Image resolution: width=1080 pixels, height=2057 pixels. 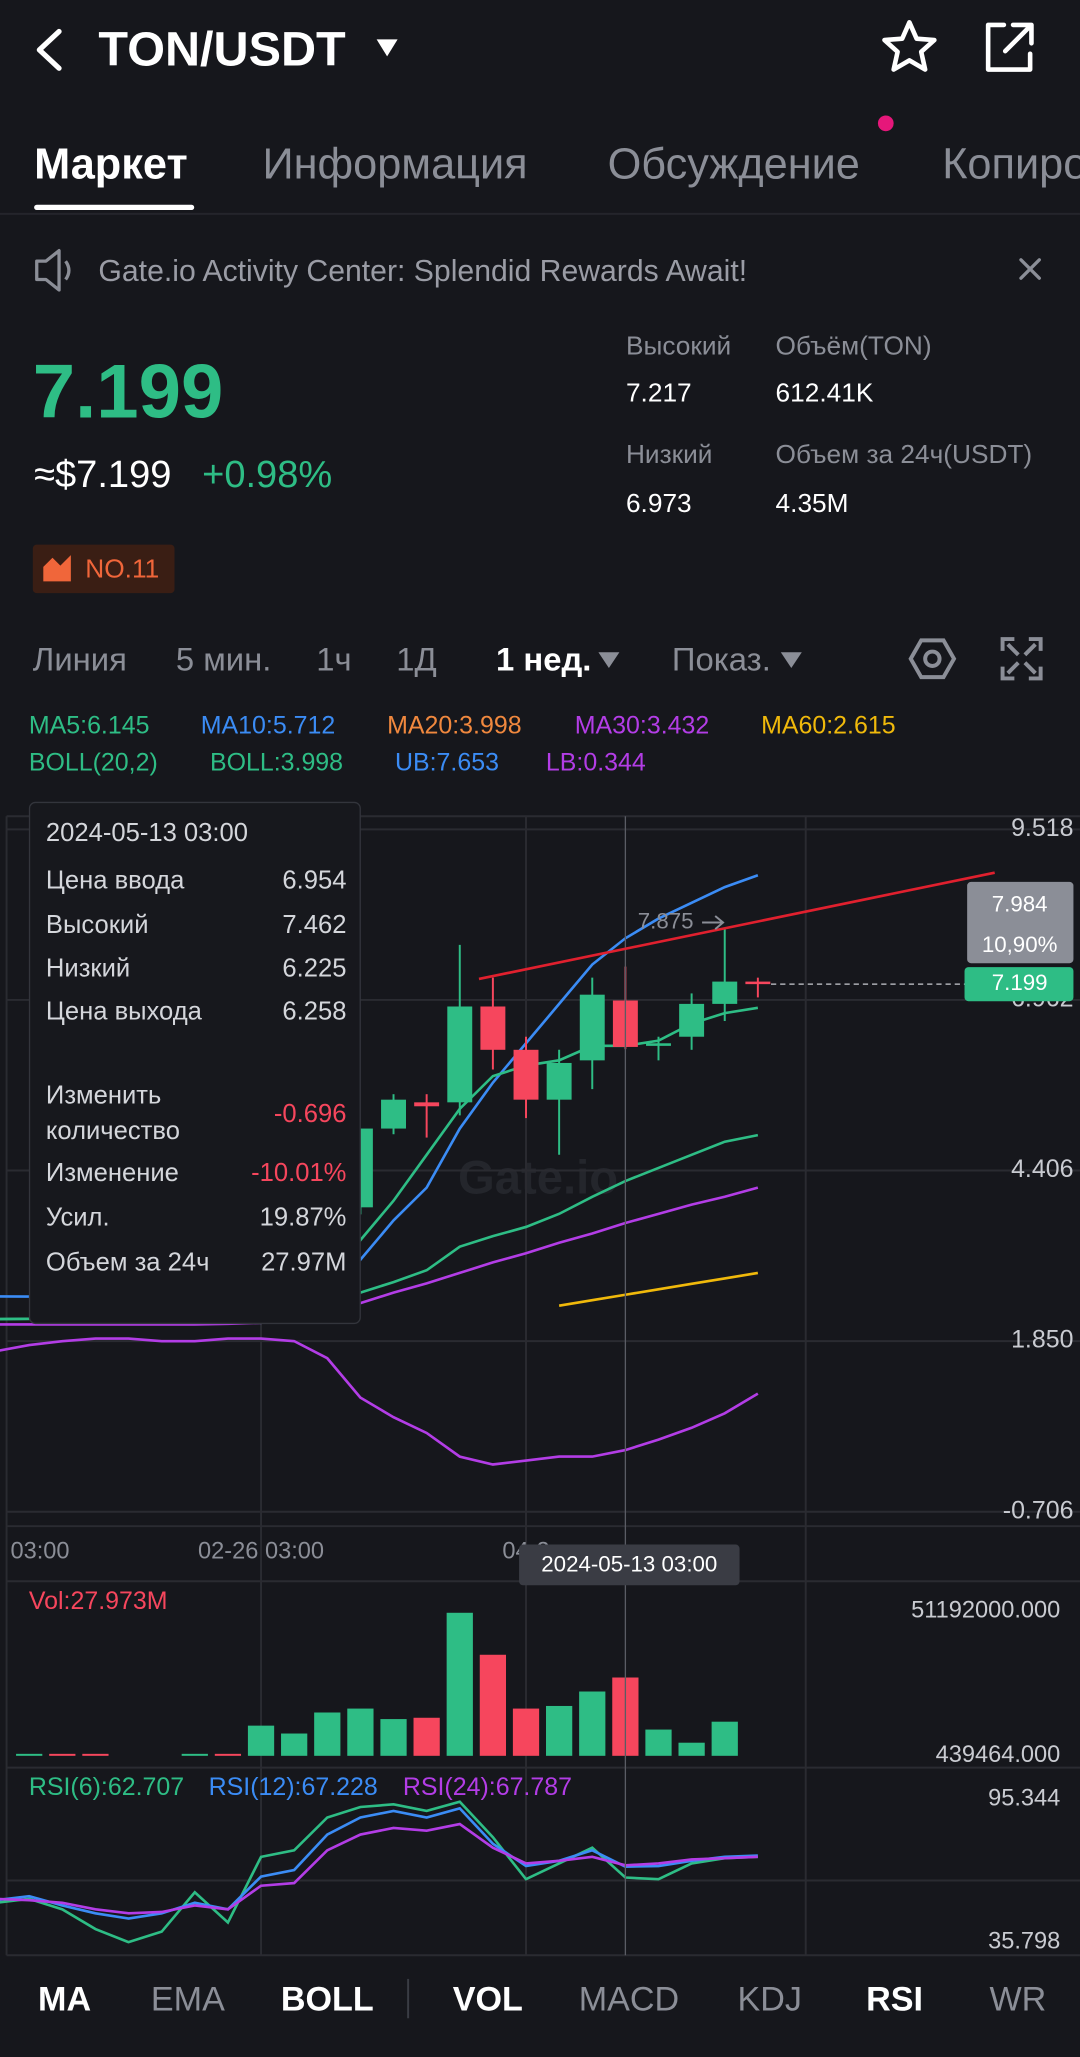 I want to click on tooltip-label: Высокий, so click(x=97, y=925).